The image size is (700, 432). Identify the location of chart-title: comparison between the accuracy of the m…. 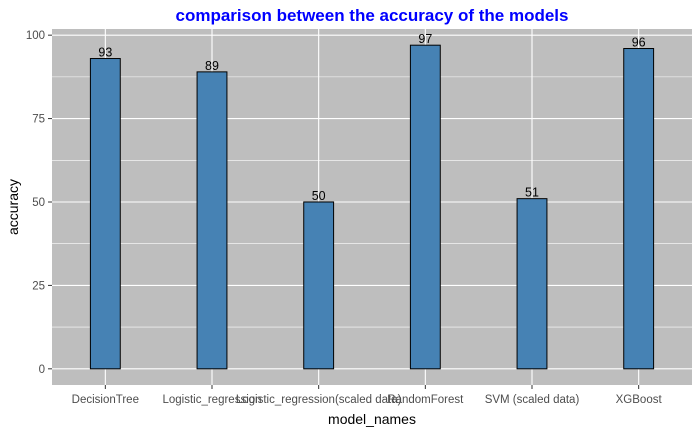
(372, 15).